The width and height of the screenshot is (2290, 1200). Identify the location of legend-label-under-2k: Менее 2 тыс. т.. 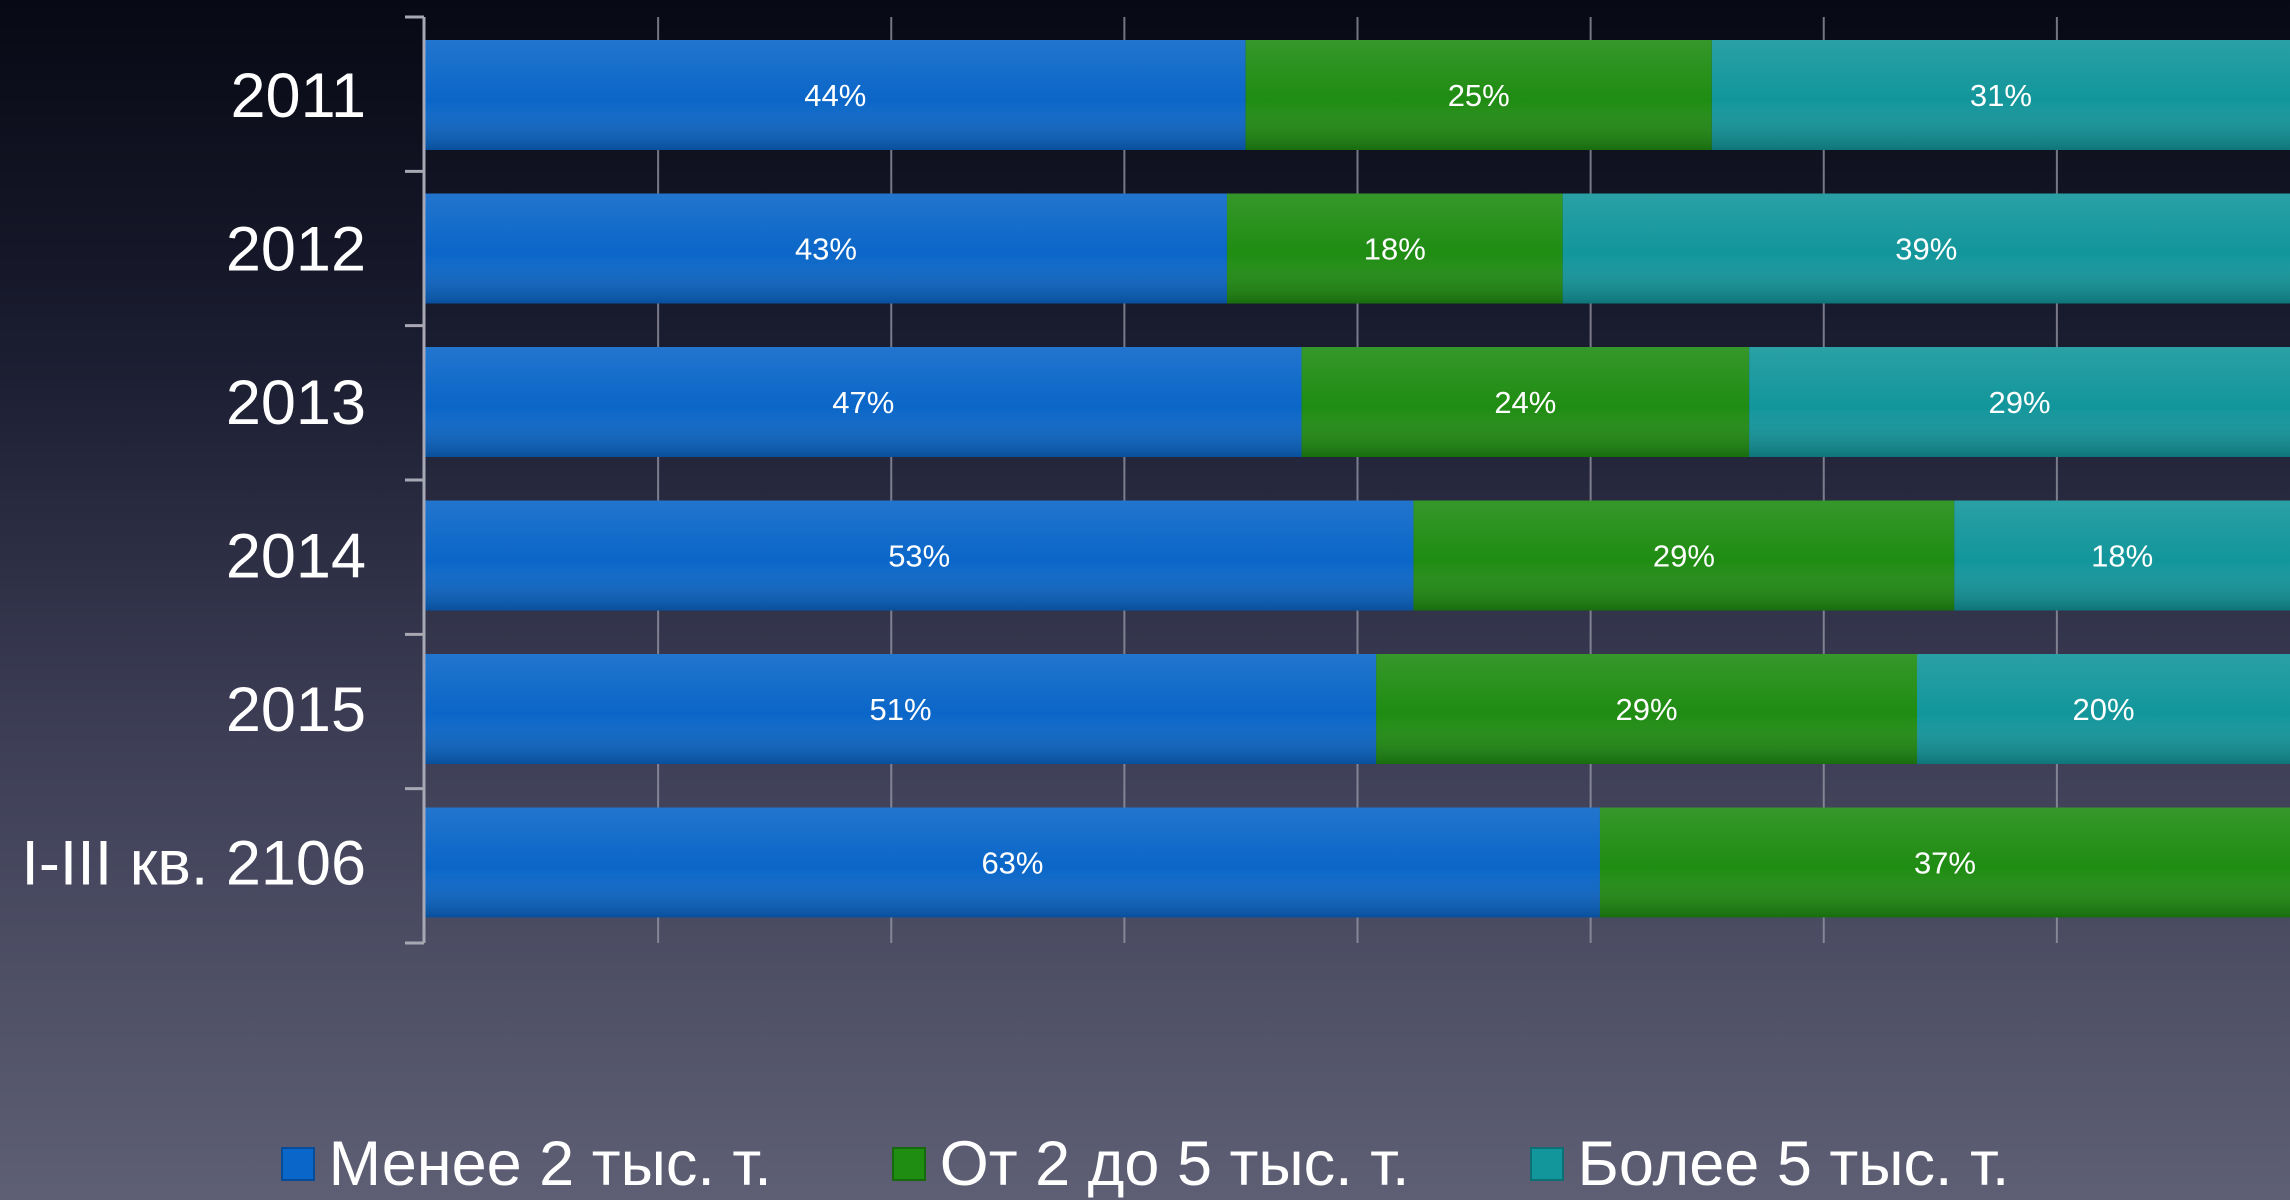
(550, 1164).